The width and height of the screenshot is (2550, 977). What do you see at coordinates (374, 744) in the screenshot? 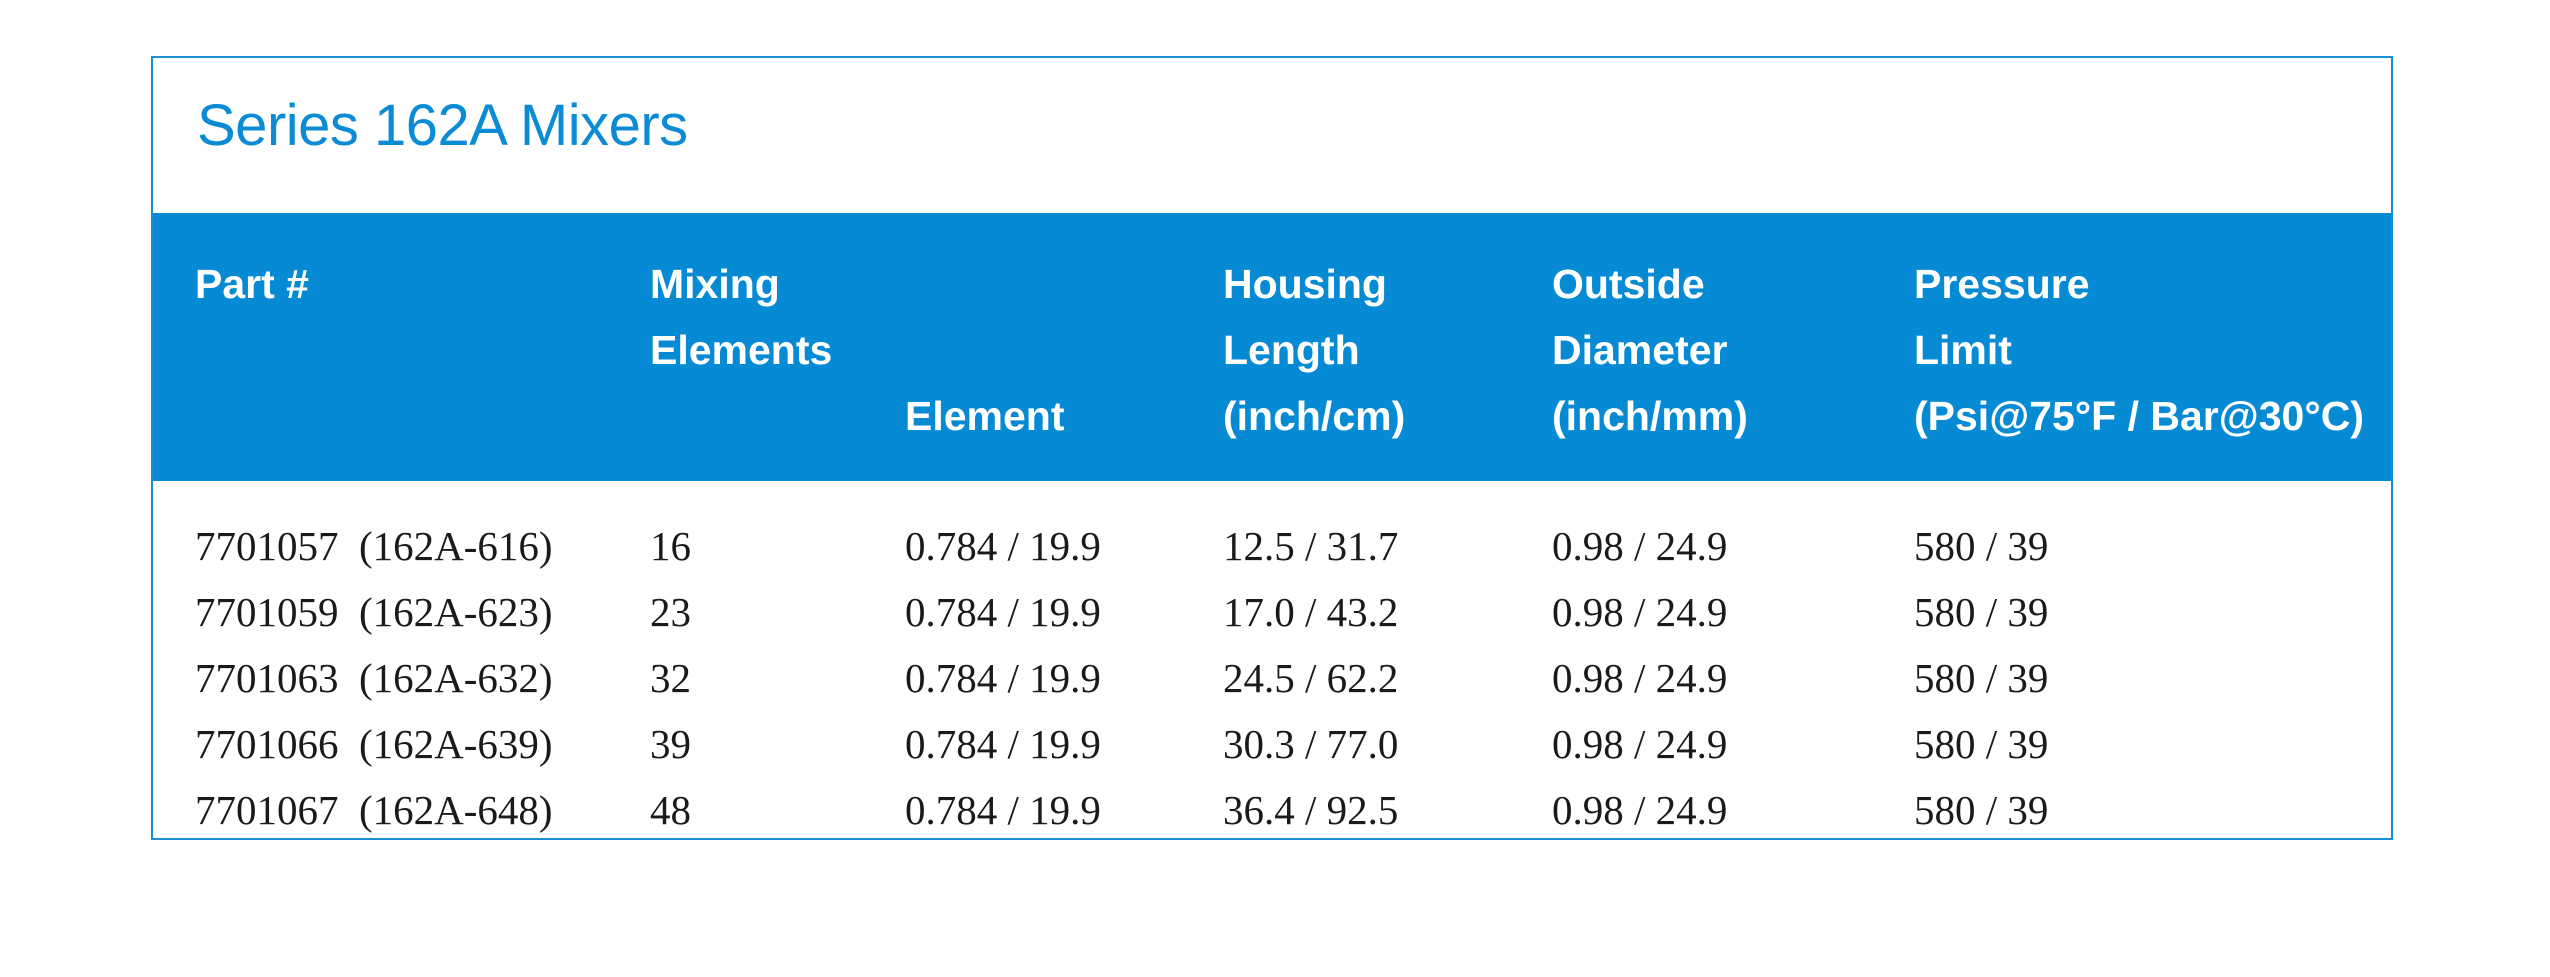
I see `cell-part-number: 7701066 (162A-639)` at bounding box center [374, 744].